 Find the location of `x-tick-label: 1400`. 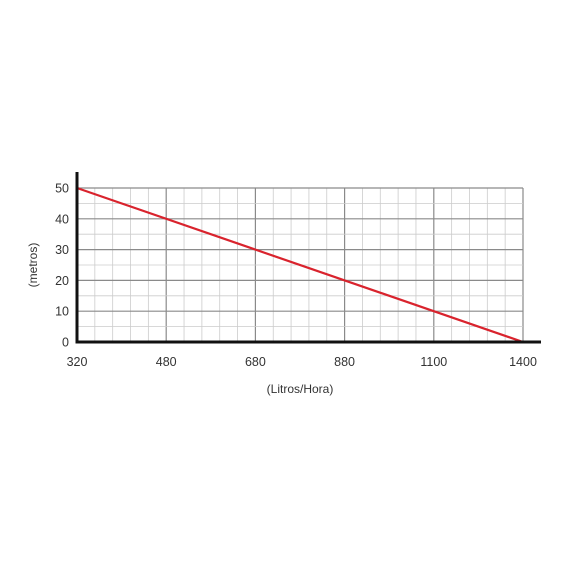

x-tick-label: 1400 is located at coordinates (523, 362).